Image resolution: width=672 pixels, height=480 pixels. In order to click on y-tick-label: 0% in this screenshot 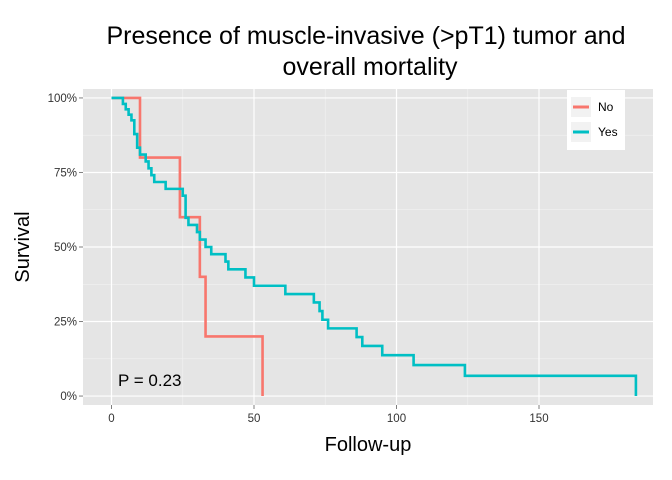, I will do `click(68, 397)`.